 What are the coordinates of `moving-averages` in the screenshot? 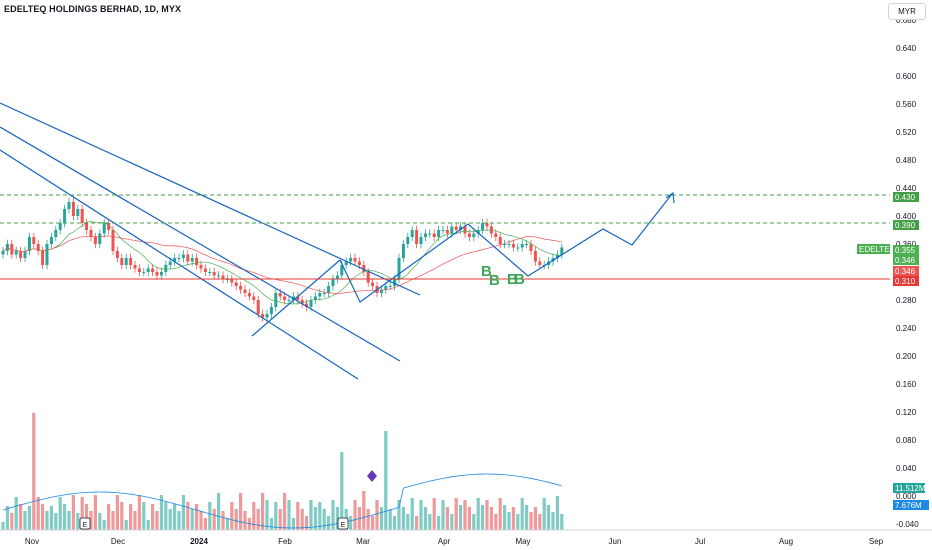 It's located at (282, 263).